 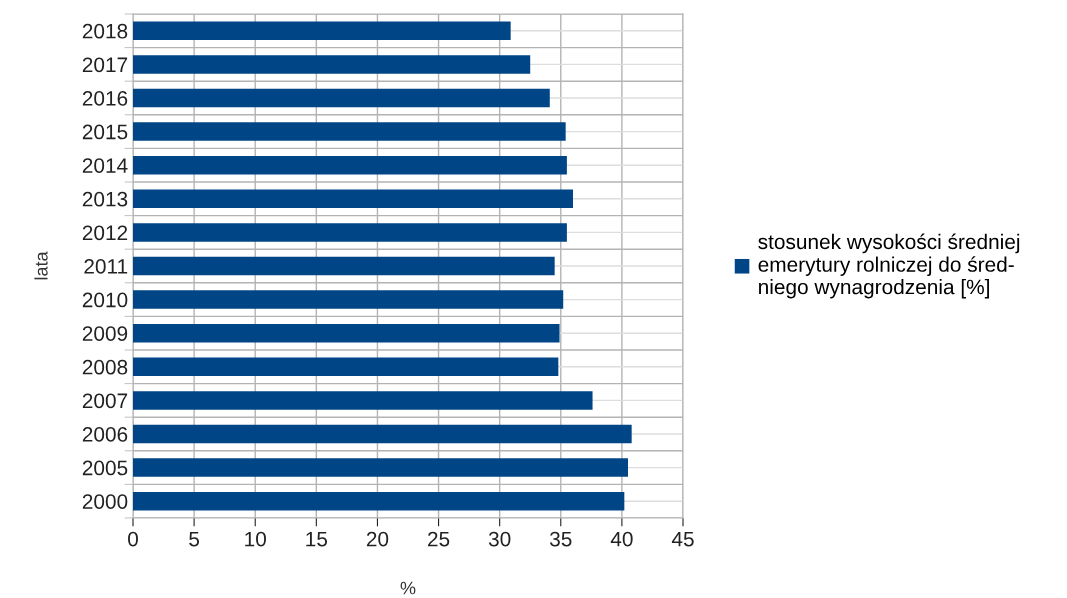 What do you see at coordinates (105, 65) in the screenshot?
I see `y-tick-label: 2017` at bounding box center [105, 65].